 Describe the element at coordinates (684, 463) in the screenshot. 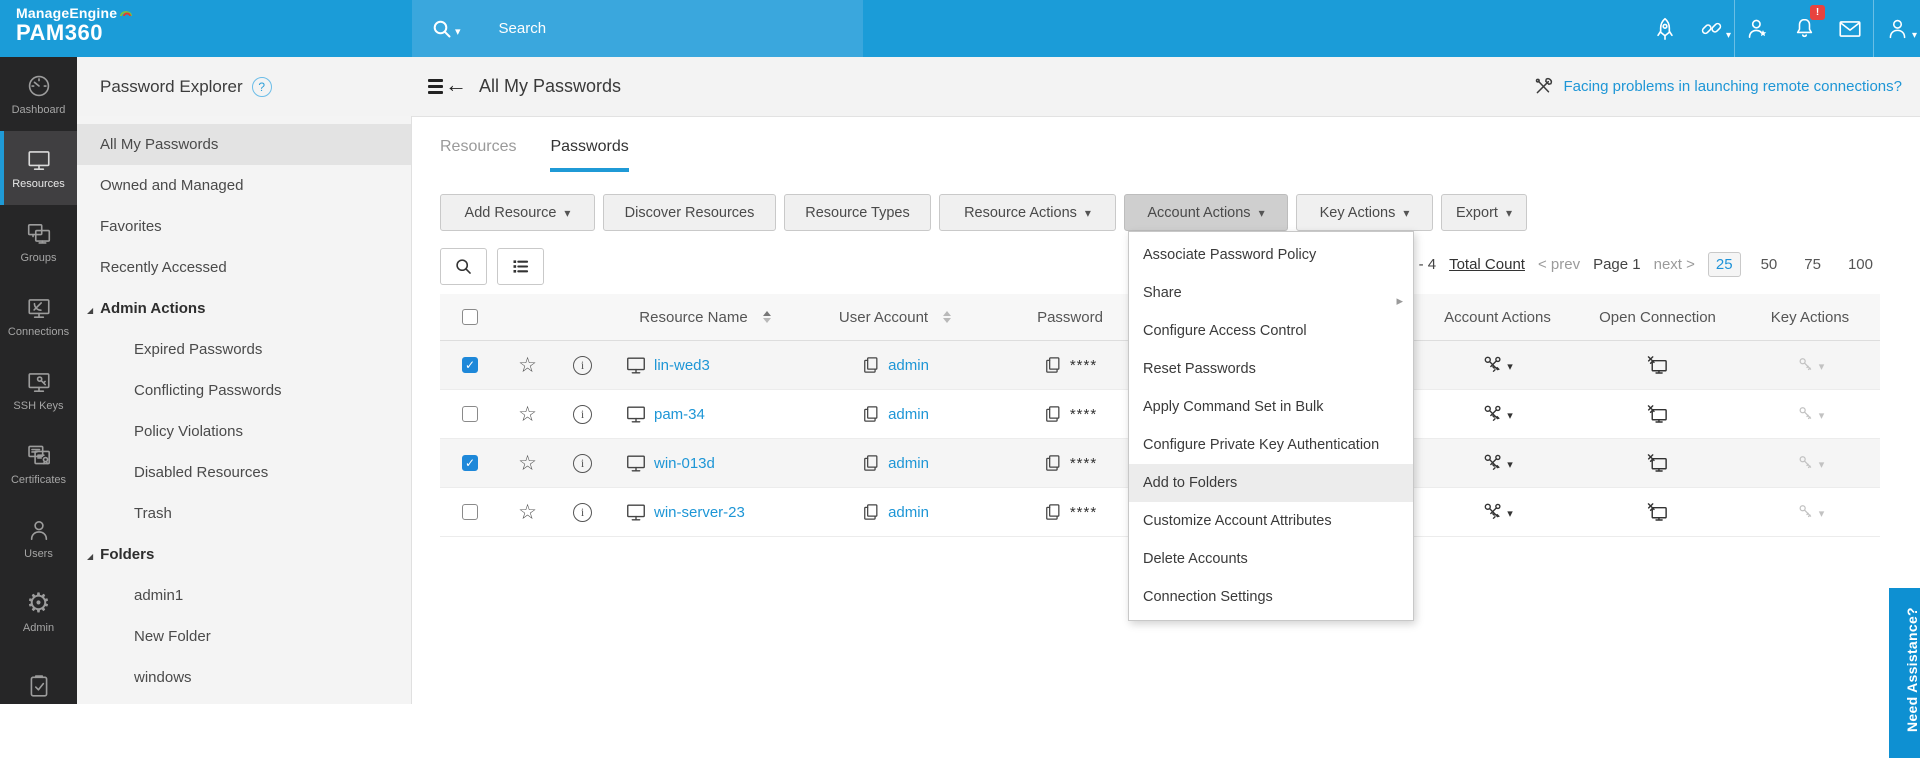

I see `resource-name-link: win-013d` at that location.